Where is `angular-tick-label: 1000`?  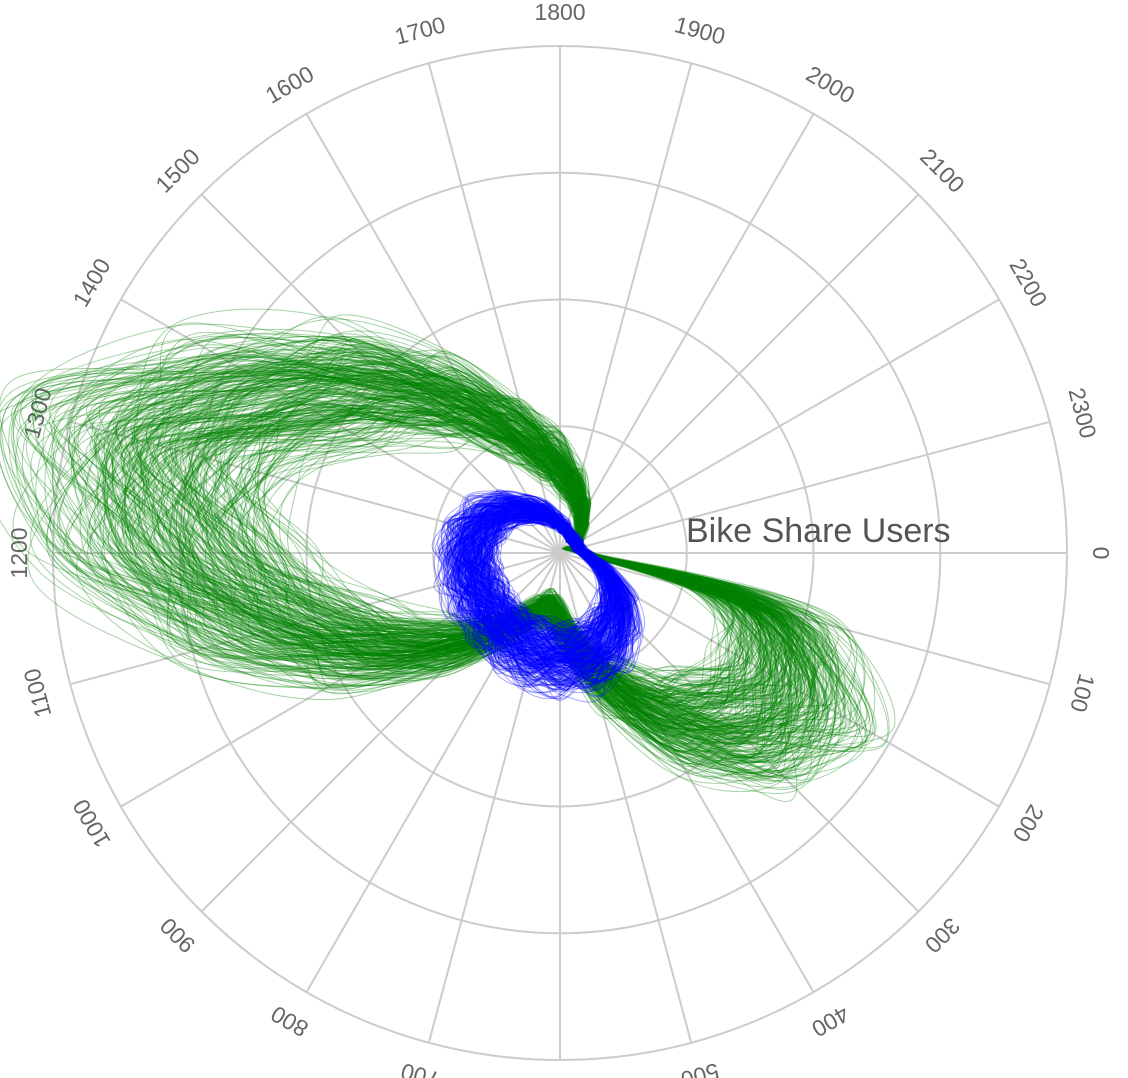
angular-tick-label: 1000 is located at coordinates (91, 823).